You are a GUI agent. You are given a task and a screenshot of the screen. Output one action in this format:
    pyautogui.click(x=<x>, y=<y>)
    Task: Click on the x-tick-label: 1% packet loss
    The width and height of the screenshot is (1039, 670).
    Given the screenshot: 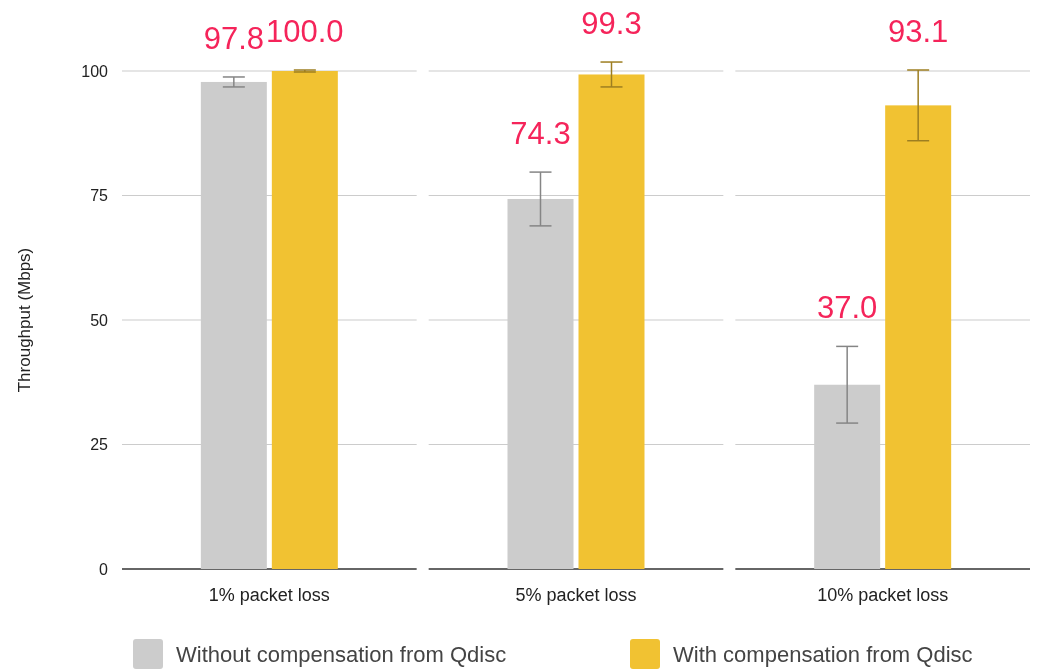 What is the action you would take?
    pyautogui.click(x=269, y=595)
    